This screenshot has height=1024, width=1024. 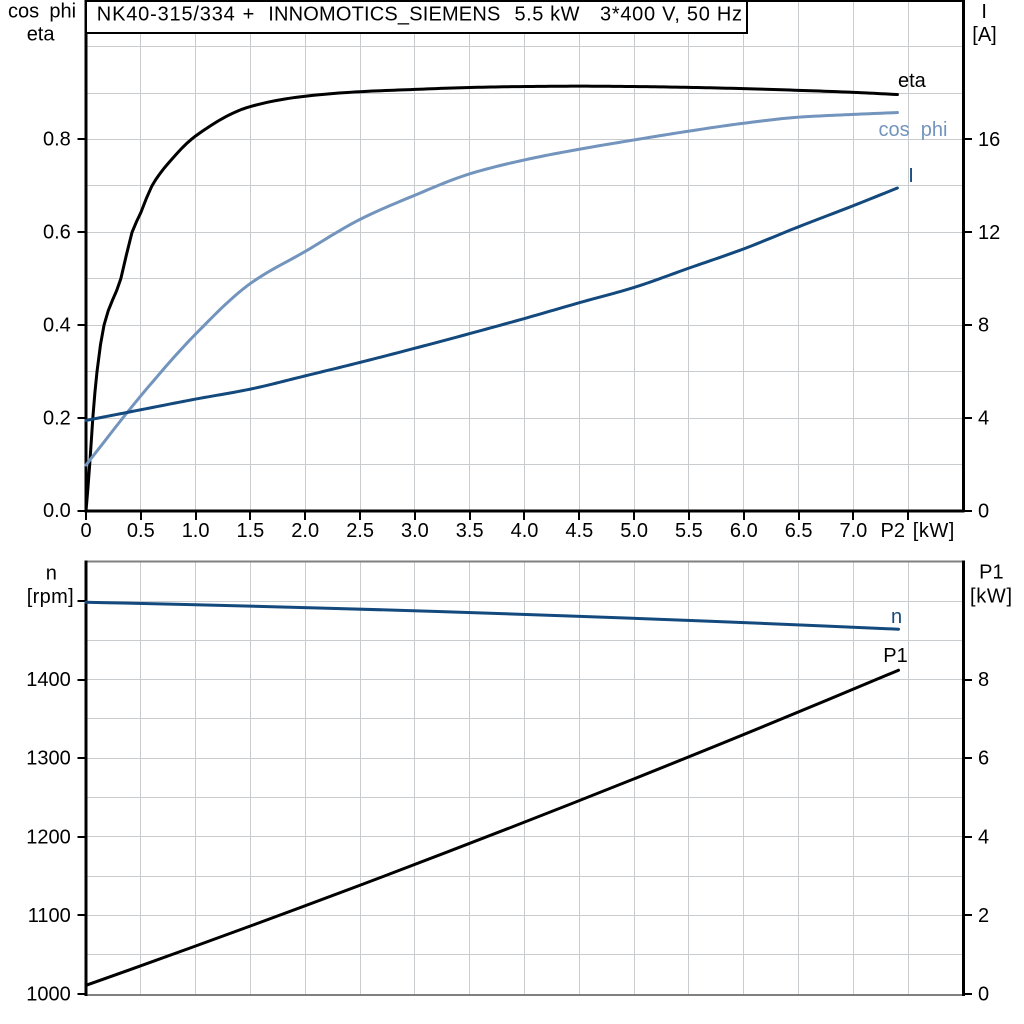 What do you see at coordinates (23, 12) in the screenshot?
I see `svg-text: cos` at bounding box center [23, 12].